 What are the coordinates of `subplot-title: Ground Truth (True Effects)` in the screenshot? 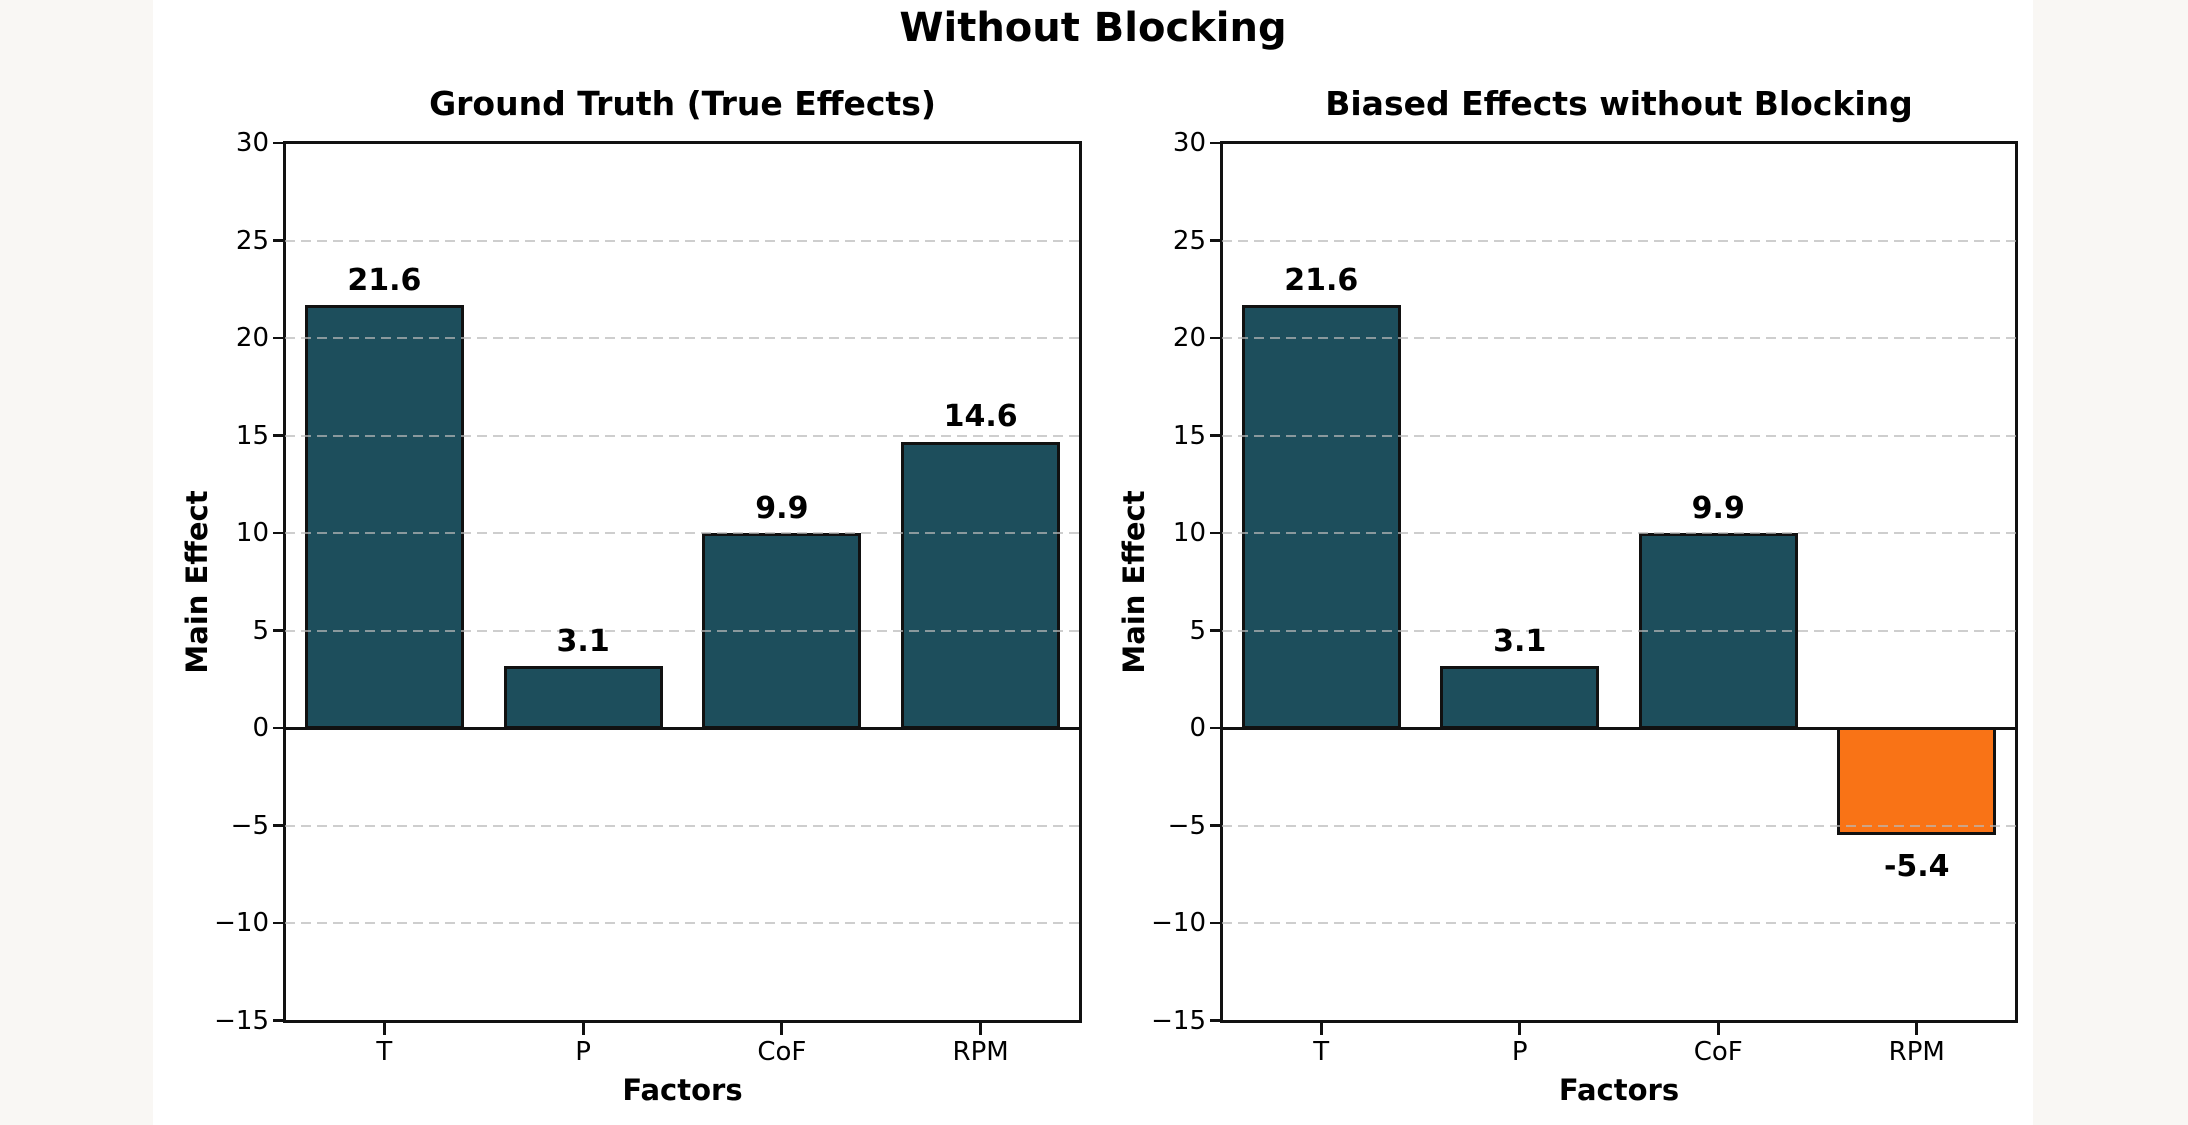 It's located at (682, 103).